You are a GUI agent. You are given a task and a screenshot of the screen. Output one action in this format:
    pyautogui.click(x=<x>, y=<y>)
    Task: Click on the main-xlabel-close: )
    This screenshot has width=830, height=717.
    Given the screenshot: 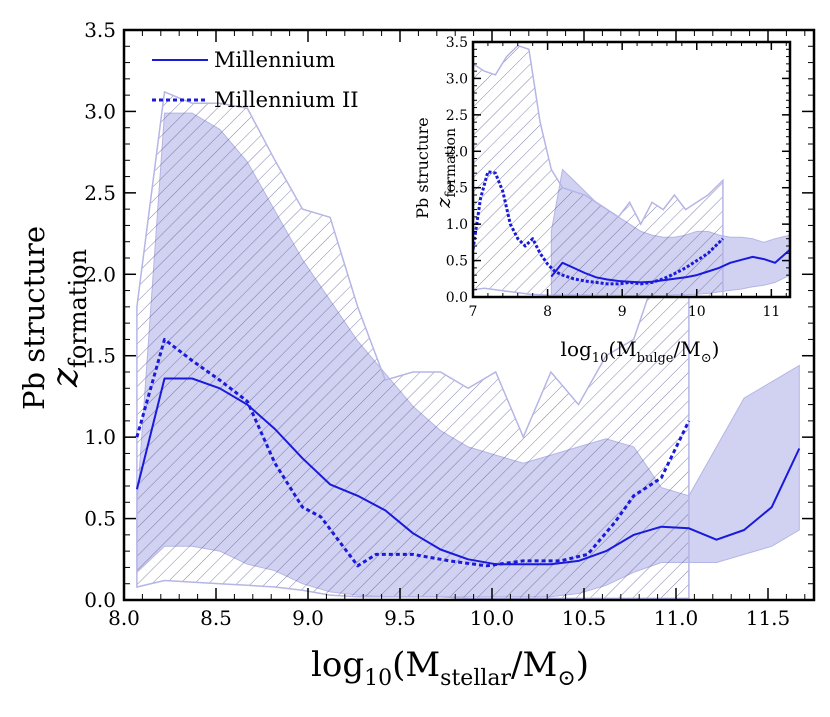 What is the action you would take?
    pyautogui.click(x=582, y=665)
    